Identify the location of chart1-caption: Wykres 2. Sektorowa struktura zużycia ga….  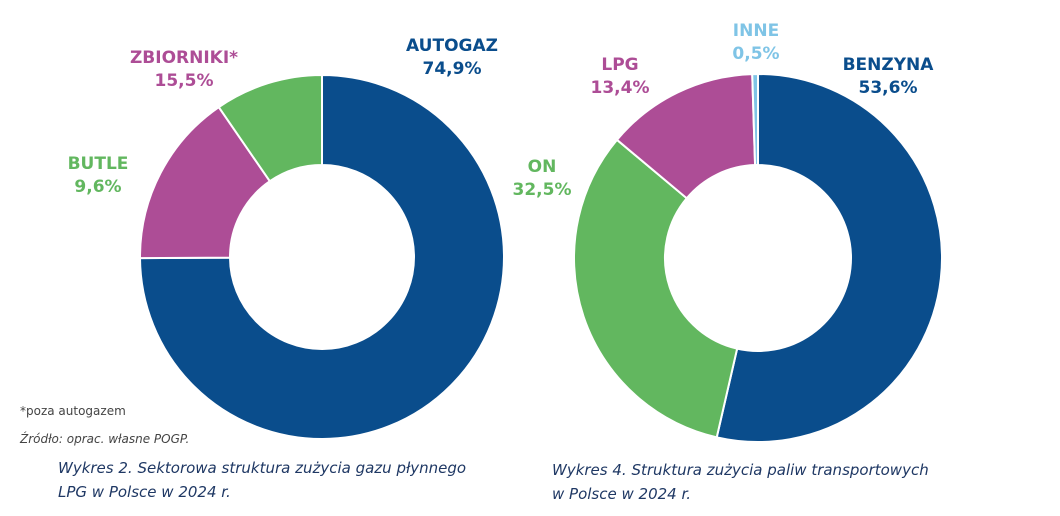
(262, 480).